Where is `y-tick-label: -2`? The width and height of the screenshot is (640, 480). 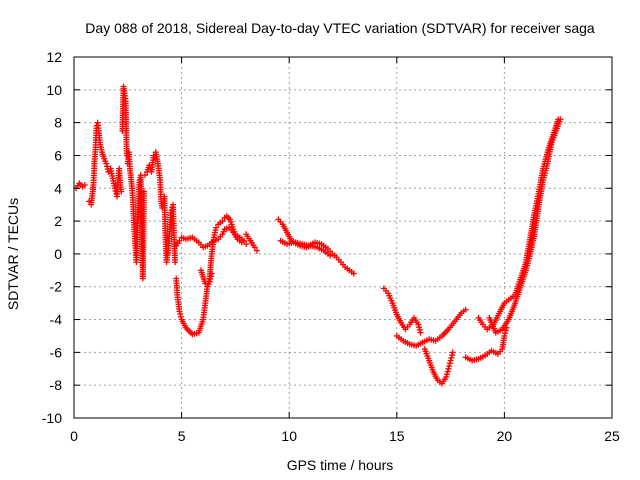 y-tick-label: -2 is located at coordinates (56, 287).